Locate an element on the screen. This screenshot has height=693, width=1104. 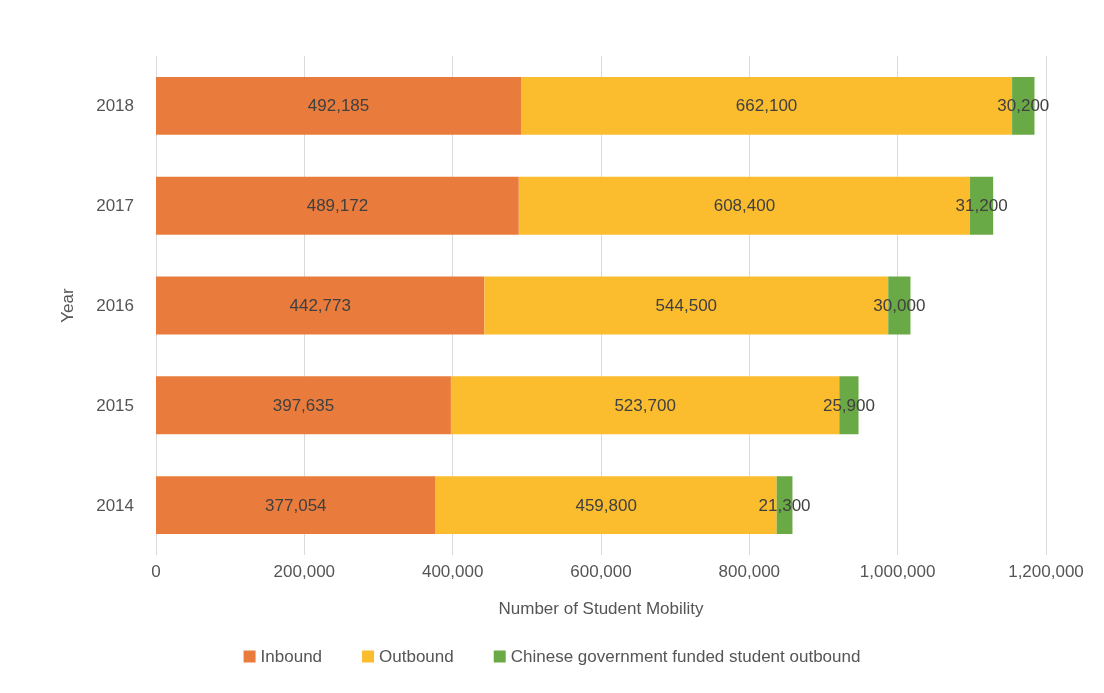
data-label: 21,300 is located at coordinates (784, 505).